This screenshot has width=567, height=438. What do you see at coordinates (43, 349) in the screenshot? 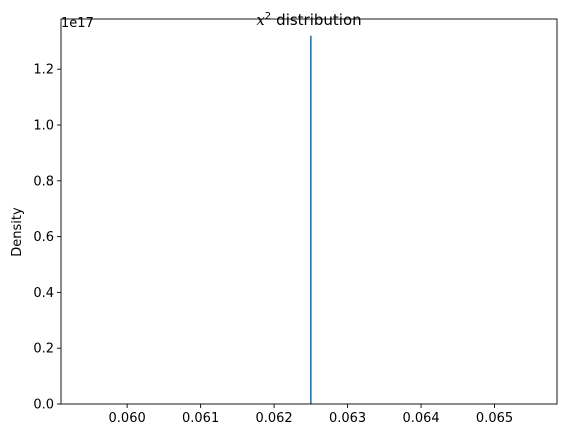
I see `y-tick-label: 0.2` at bounding box center [43, 349].